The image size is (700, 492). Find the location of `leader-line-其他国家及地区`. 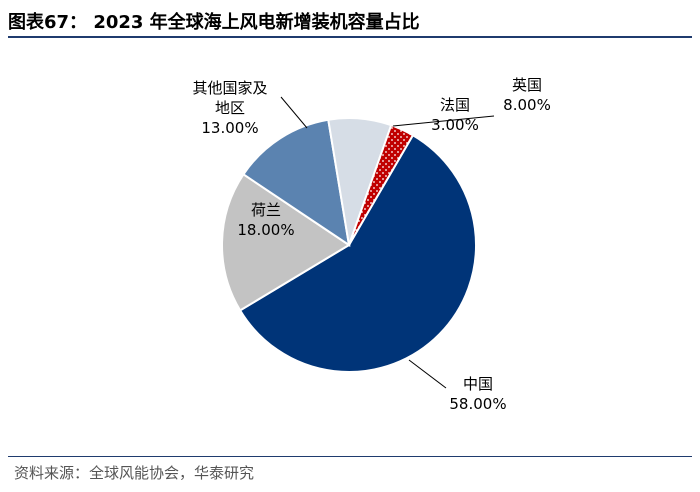

leader-line-其他国家及地区 is located at coordinates (294, 112).